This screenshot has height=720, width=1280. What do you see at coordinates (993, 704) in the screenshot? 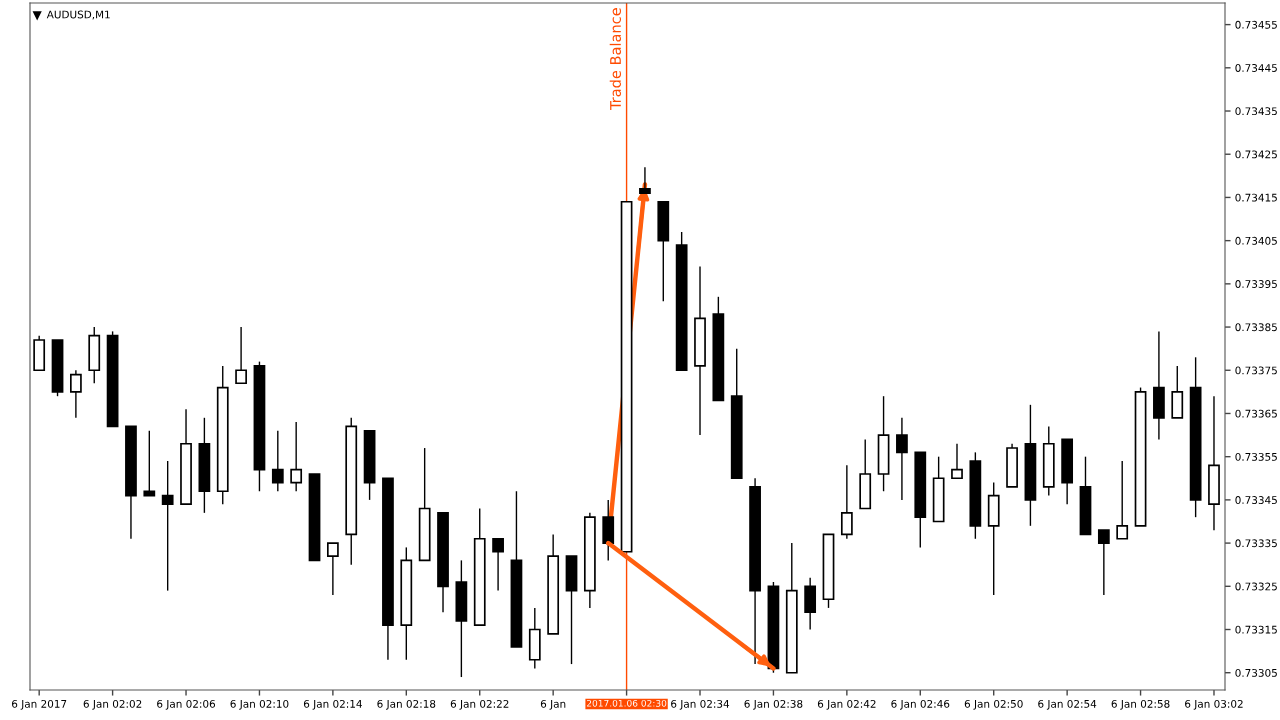
I see `x-tick-label: 6 Jan 02:50` at bounding box center [993, 704].